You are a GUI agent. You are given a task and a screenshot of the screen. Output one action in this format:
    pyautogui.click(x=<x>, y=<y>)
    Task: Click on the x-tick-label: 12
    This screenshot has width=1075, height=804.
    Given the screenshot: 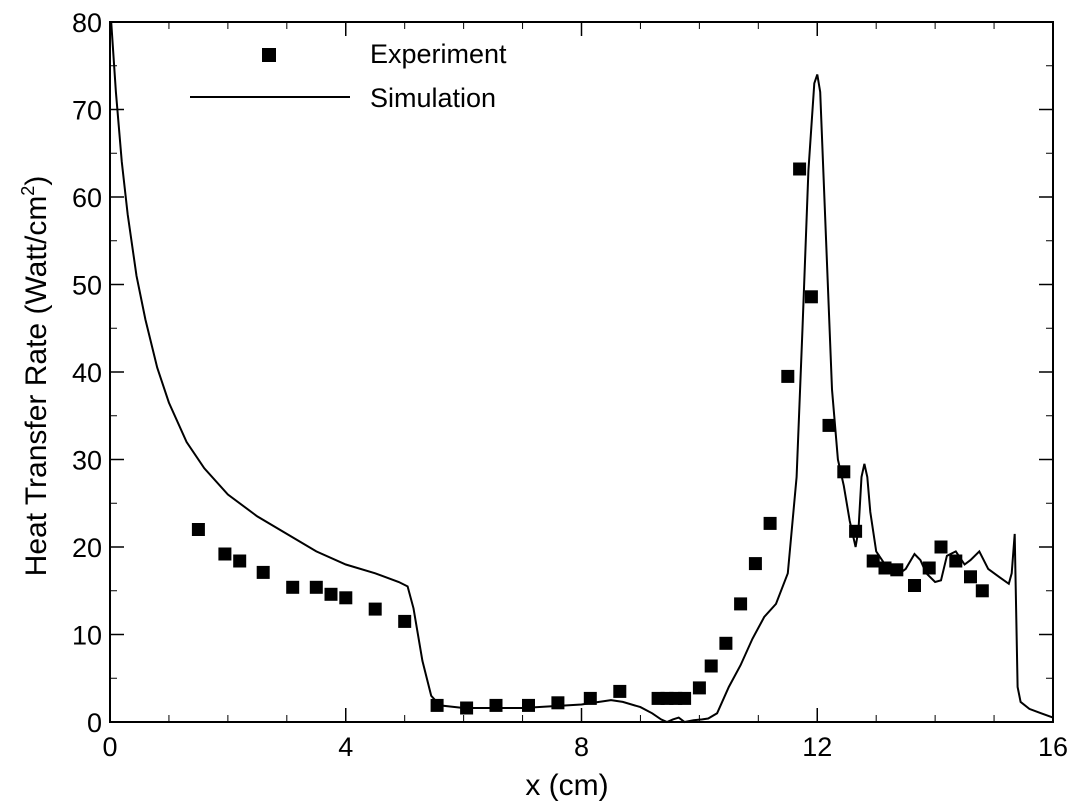 What is the action you would take?
    pyautogui.click(x=817, y=747)
    